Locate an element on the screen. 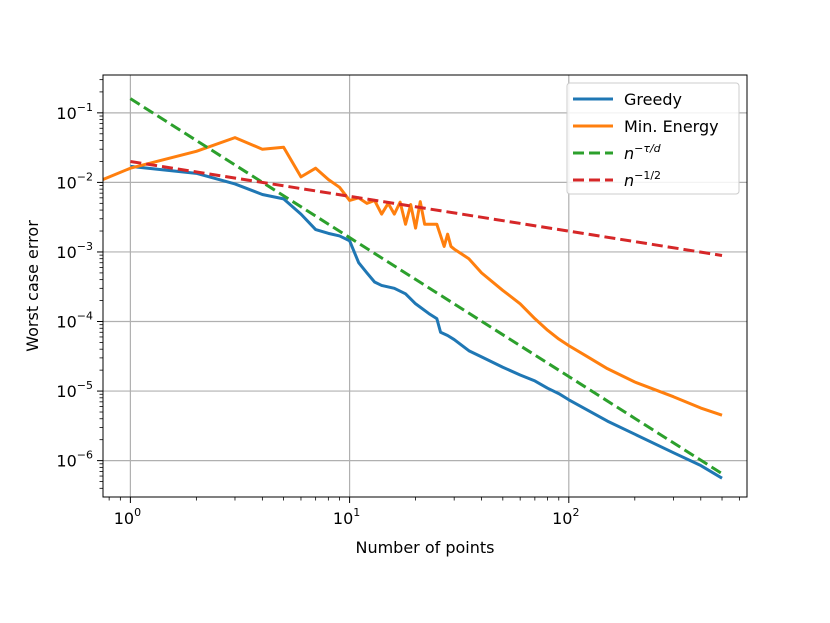  y-tick-label: 10⁻³ is located at coordinates (74, 251).